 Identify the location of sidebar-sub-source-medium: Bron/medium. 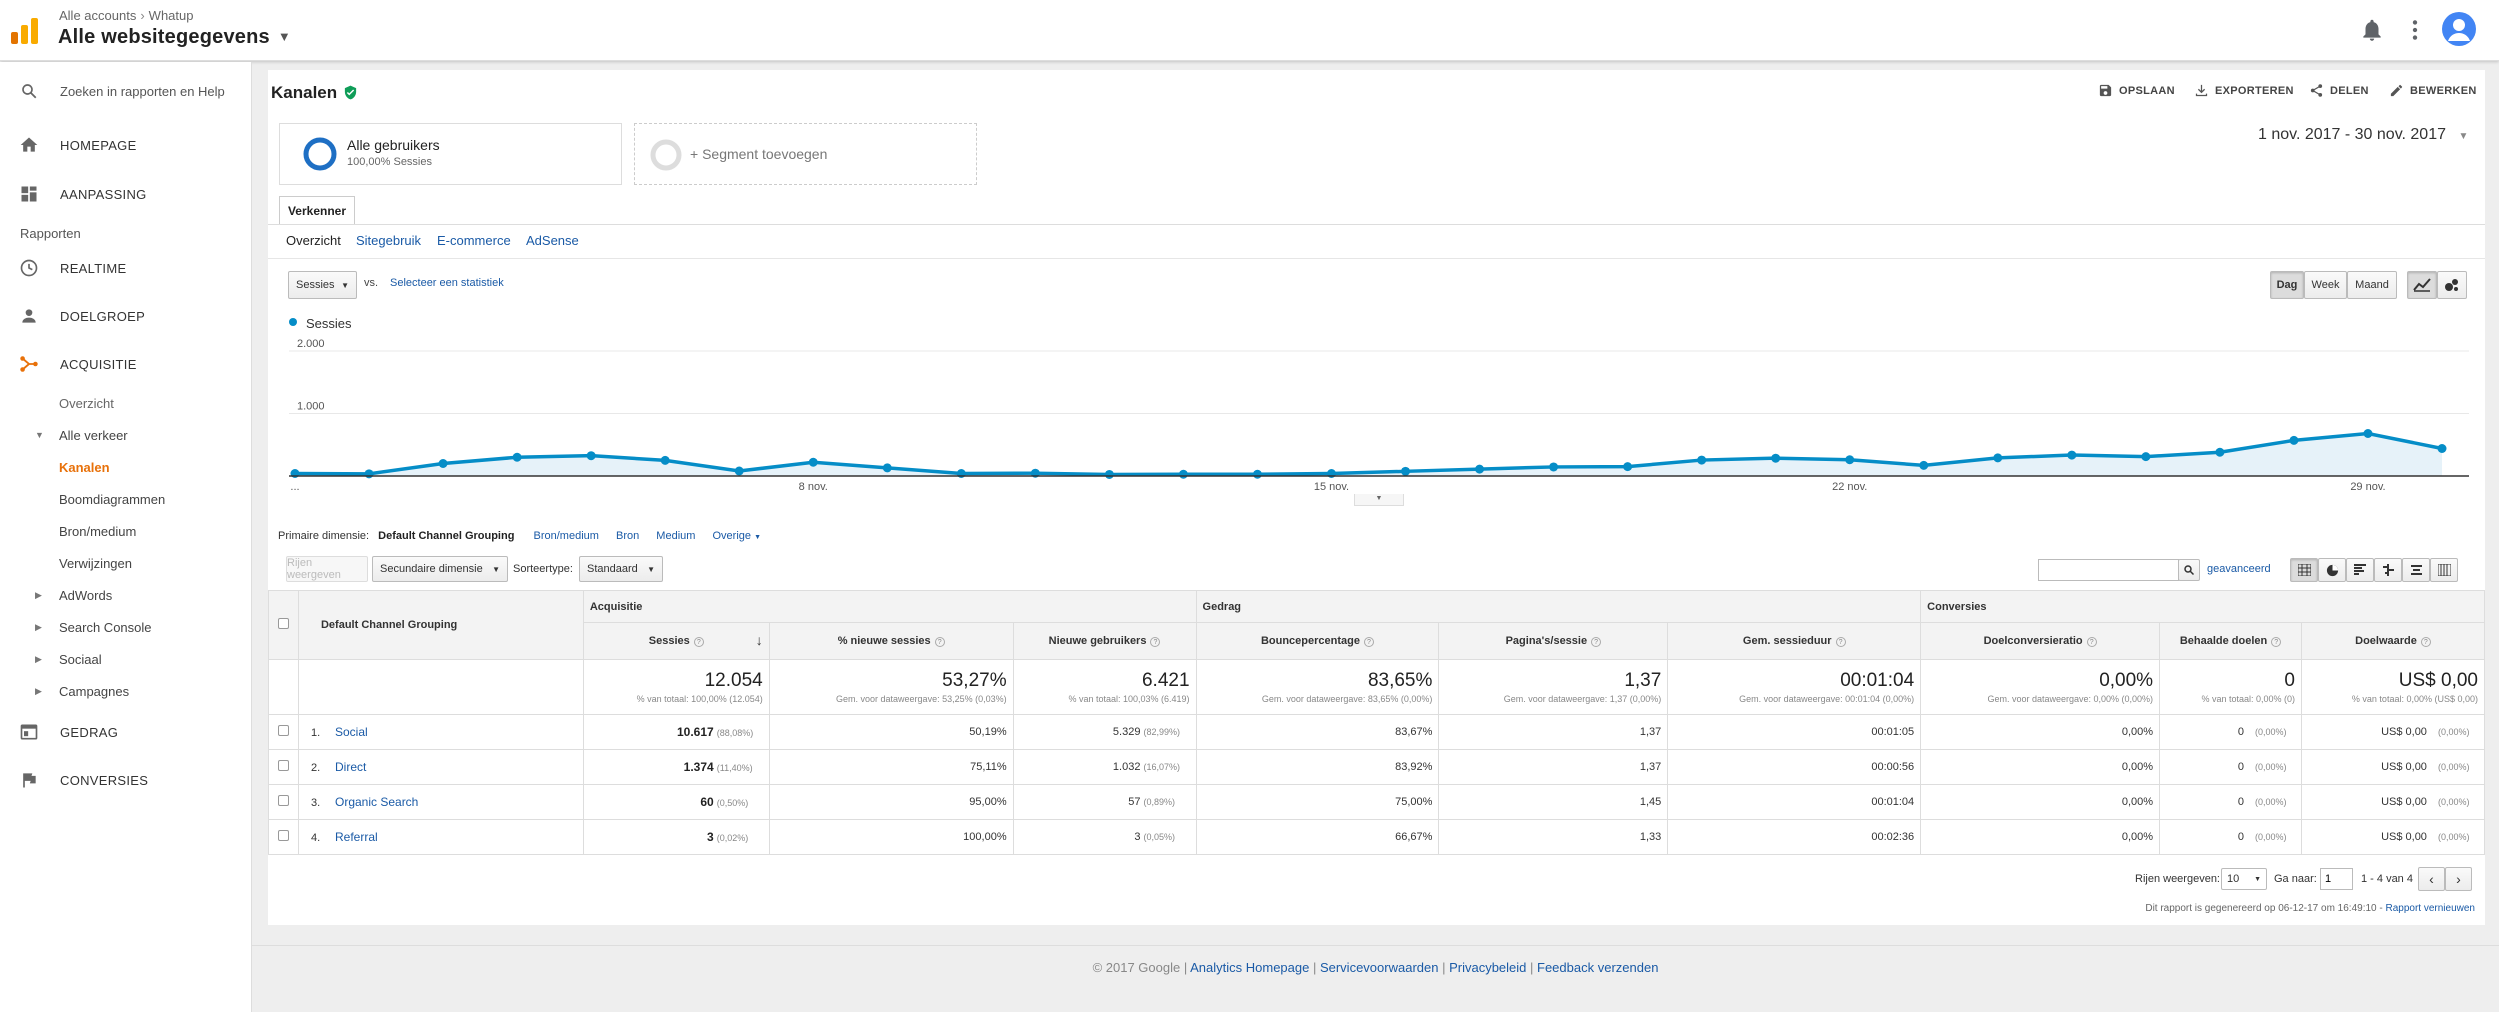
(98, 531).